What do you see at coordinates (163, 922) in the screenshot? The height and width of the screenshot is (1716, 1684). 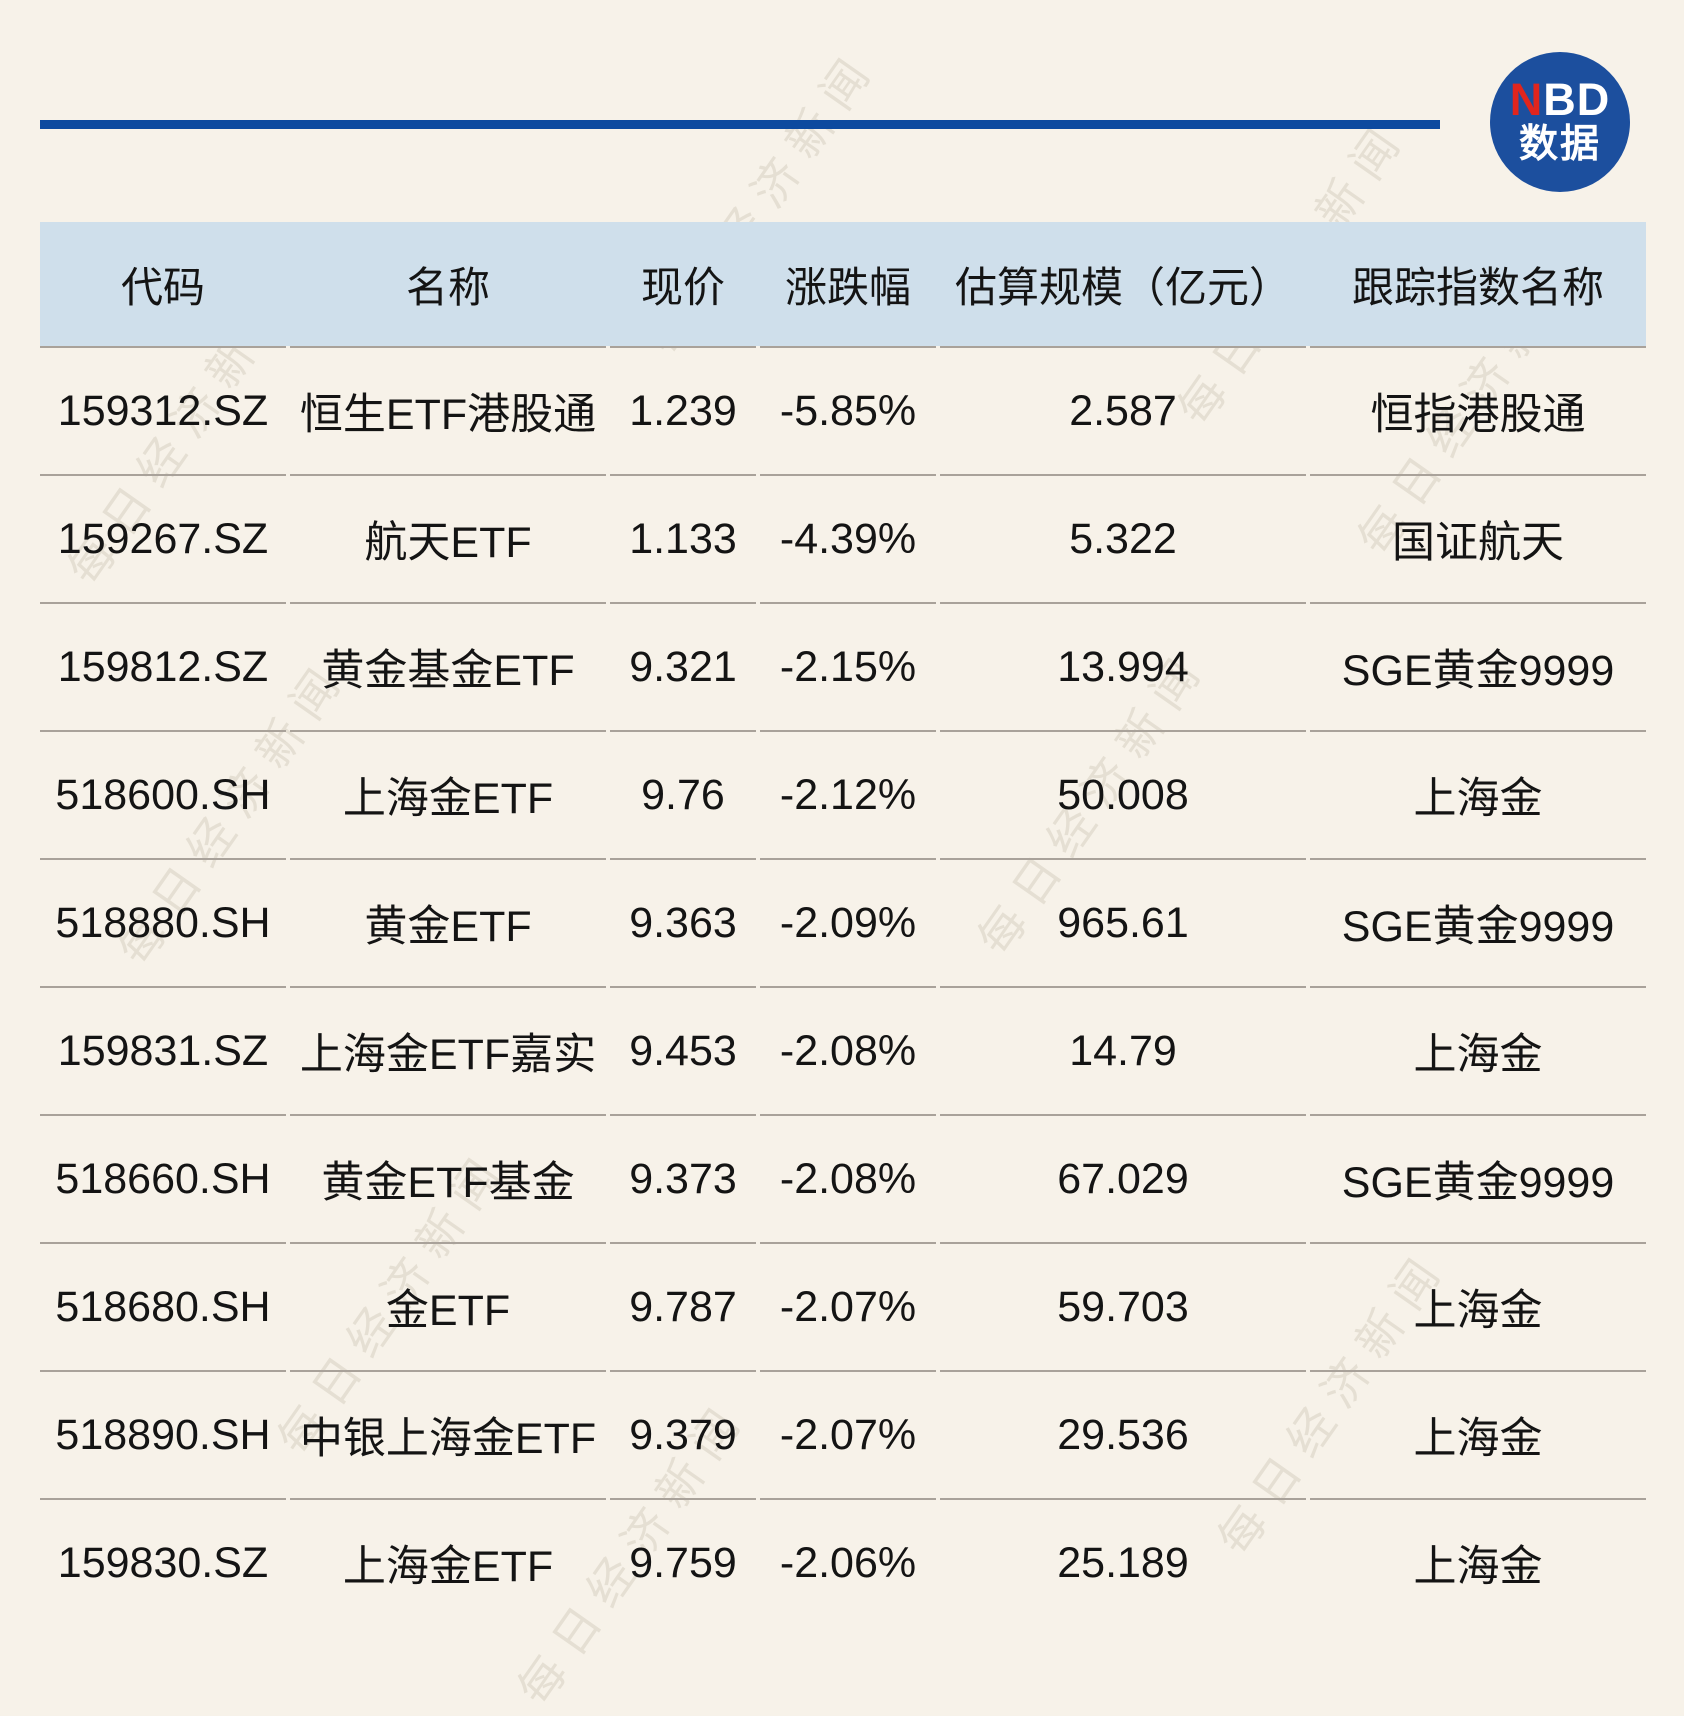 I see `etf-code-cell: 518880.SH` at bounding box center [163, 922].